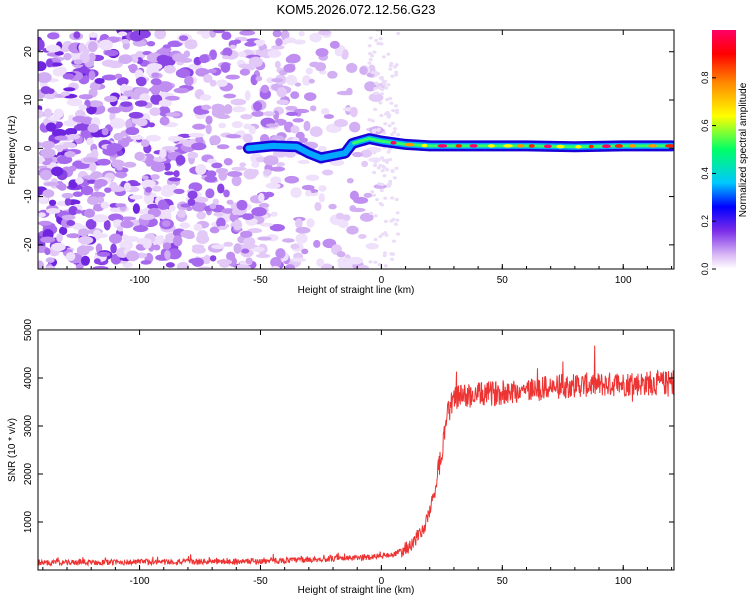 Image resolution: width=750 pixels, height=600 pixels. I want to click on spectrogram-ylabel: Frequency (Hz), so click(12, 150).